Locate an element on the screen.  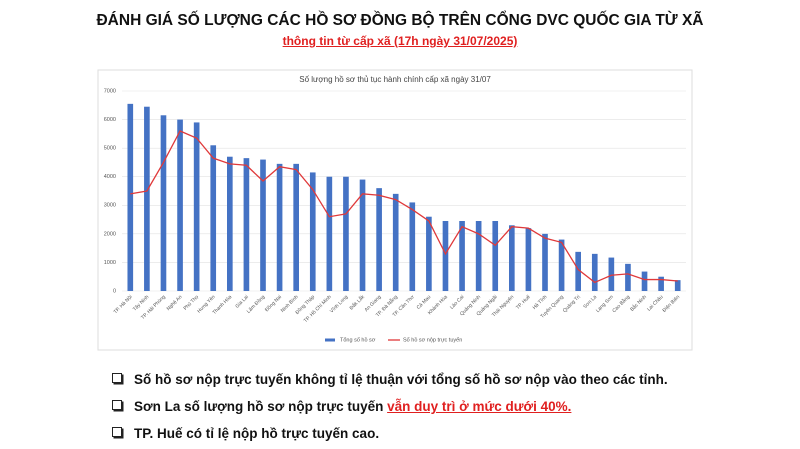
y-tick-label: 1000 is located at coordinates (110, 263).